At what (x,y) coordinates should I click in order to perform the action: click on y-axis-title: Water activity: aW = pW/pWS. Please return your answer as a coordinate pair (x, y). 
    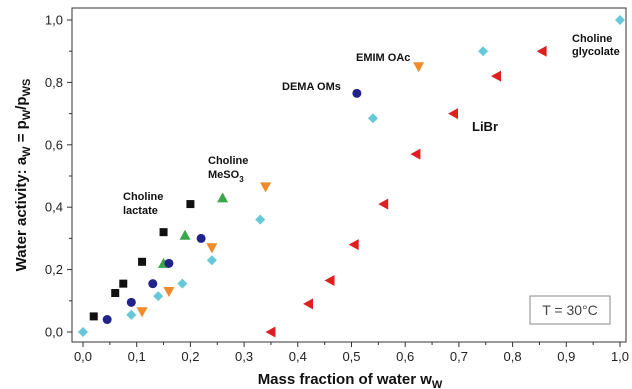
    Looking at the image, I should click on (23, 175).